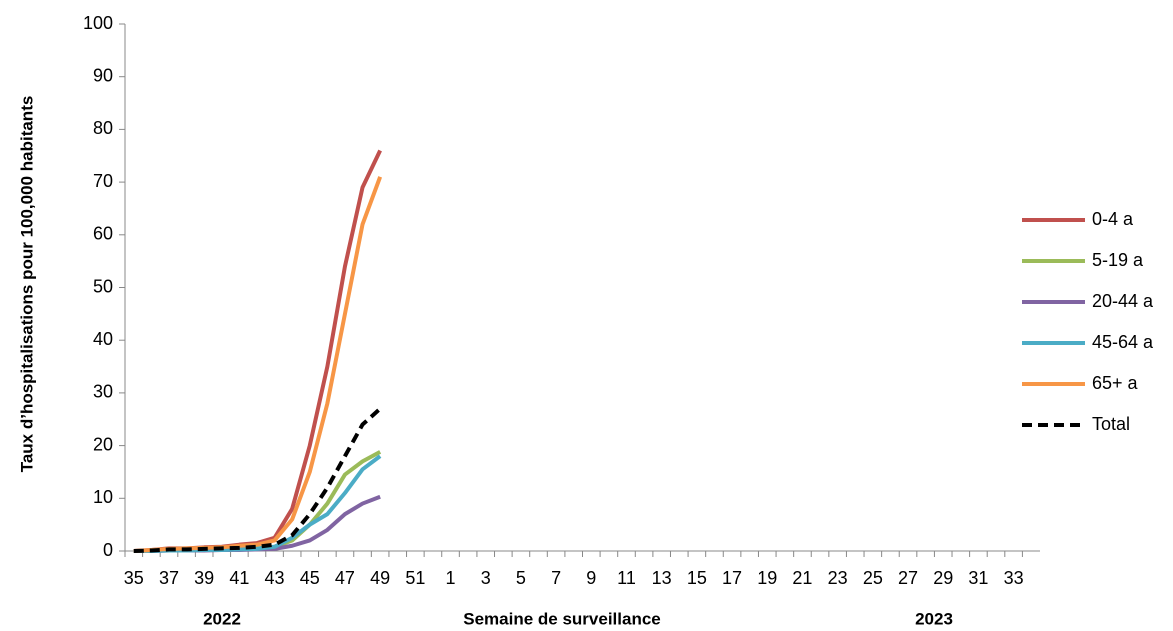 The width and height of the screenshot is (1173, 631). I want to click on x-tick-label: 37, so click(169, 578).